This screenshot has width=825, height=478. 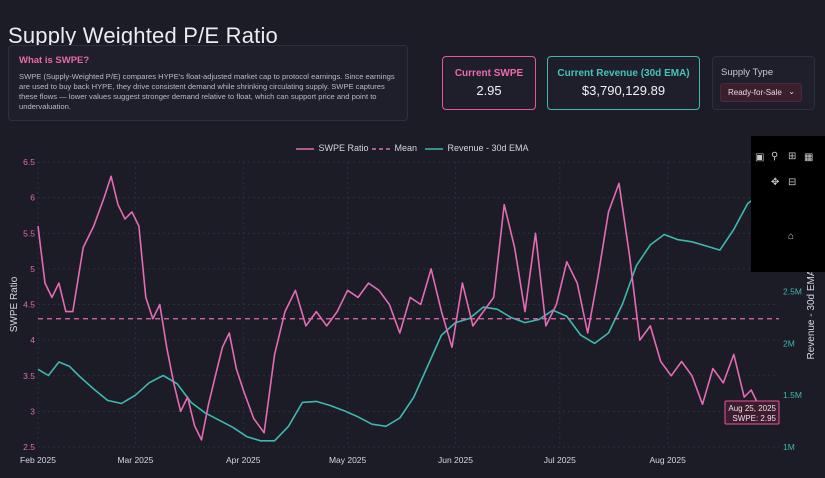 What do you see at coordinates (789, 447) in the screenshot?
I see `y-tick-right: 1M` at bounding box center [789, 447].